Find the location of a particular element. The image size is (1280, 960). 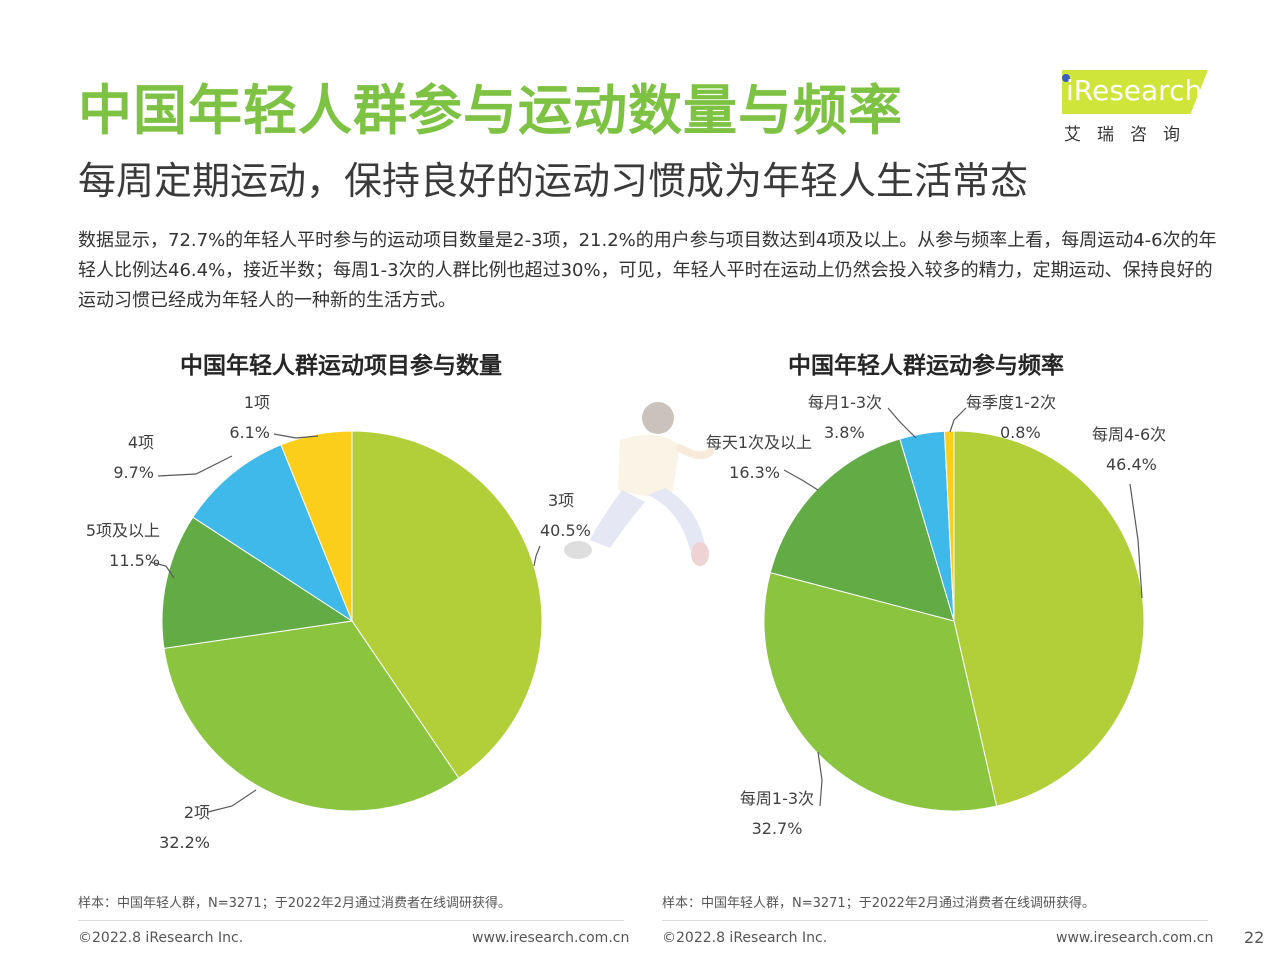

leader-monthly is located at coordinates (902, 423).